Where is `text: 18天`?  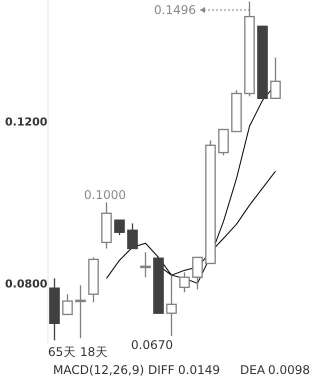 text: 18天 is located at coordinates (94, 352).